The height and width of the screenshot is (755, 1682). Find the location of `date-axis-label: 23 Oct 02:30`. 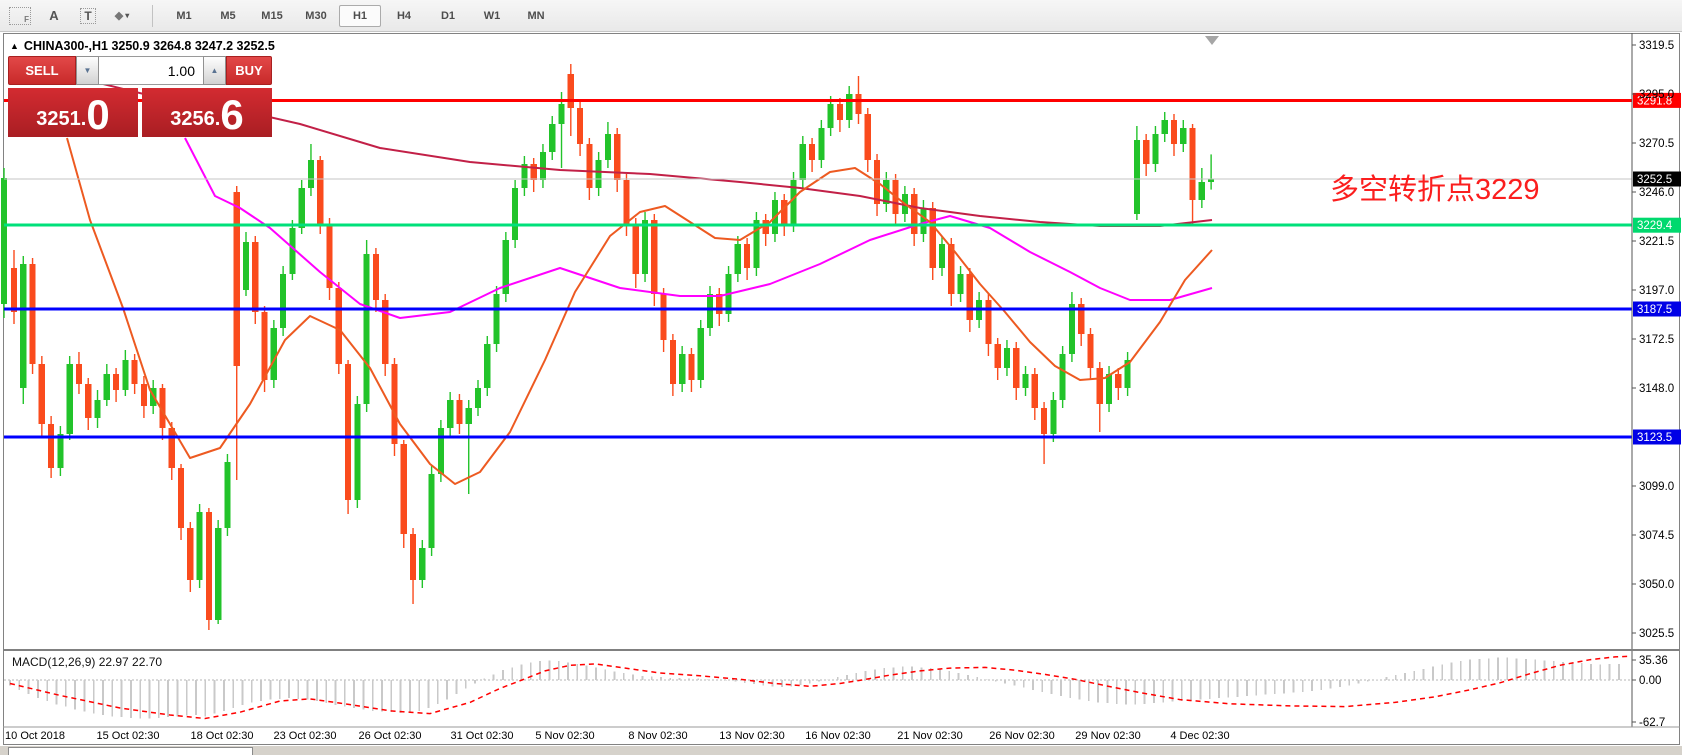

date-axis-label: 23 Oct 02:30 is located at coordinates (305, 736).